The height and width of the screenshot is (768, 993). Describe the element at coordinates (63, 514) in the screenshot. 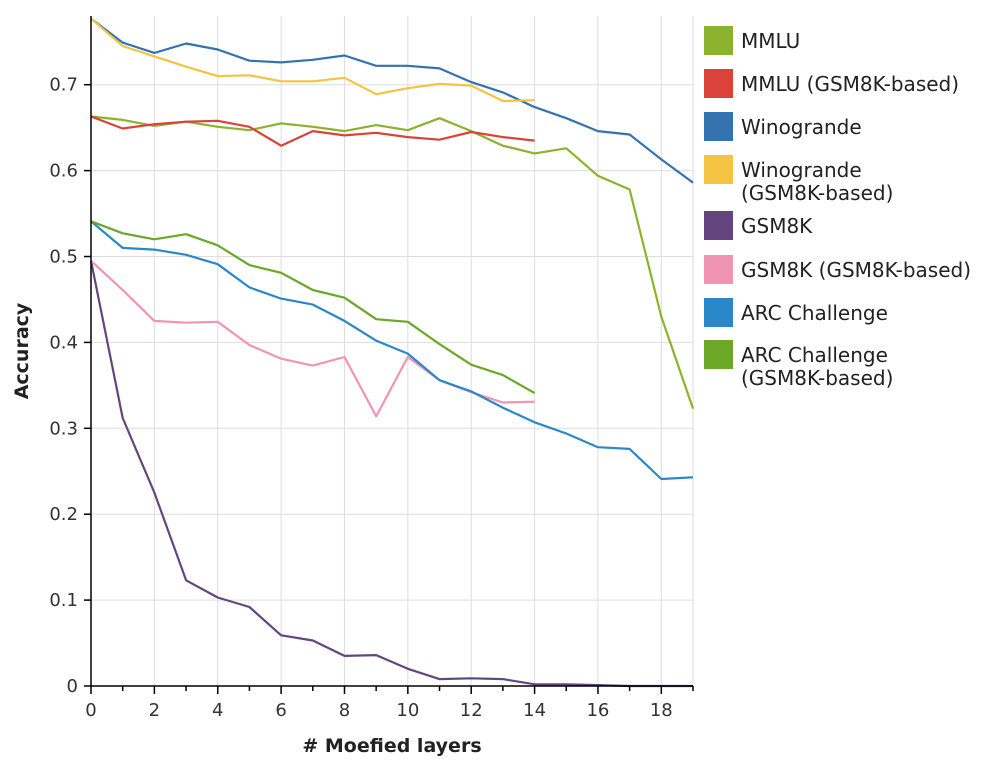

I see `y-tick-label: 0.2` at that location.